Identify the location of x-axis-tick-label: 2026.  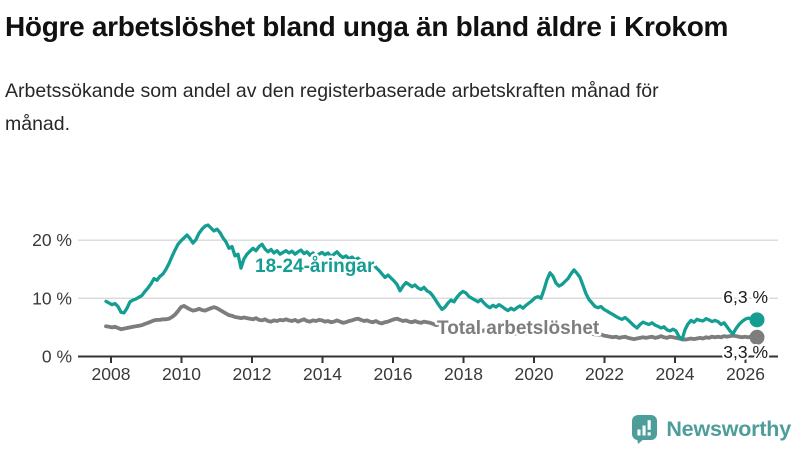
(745, 374).